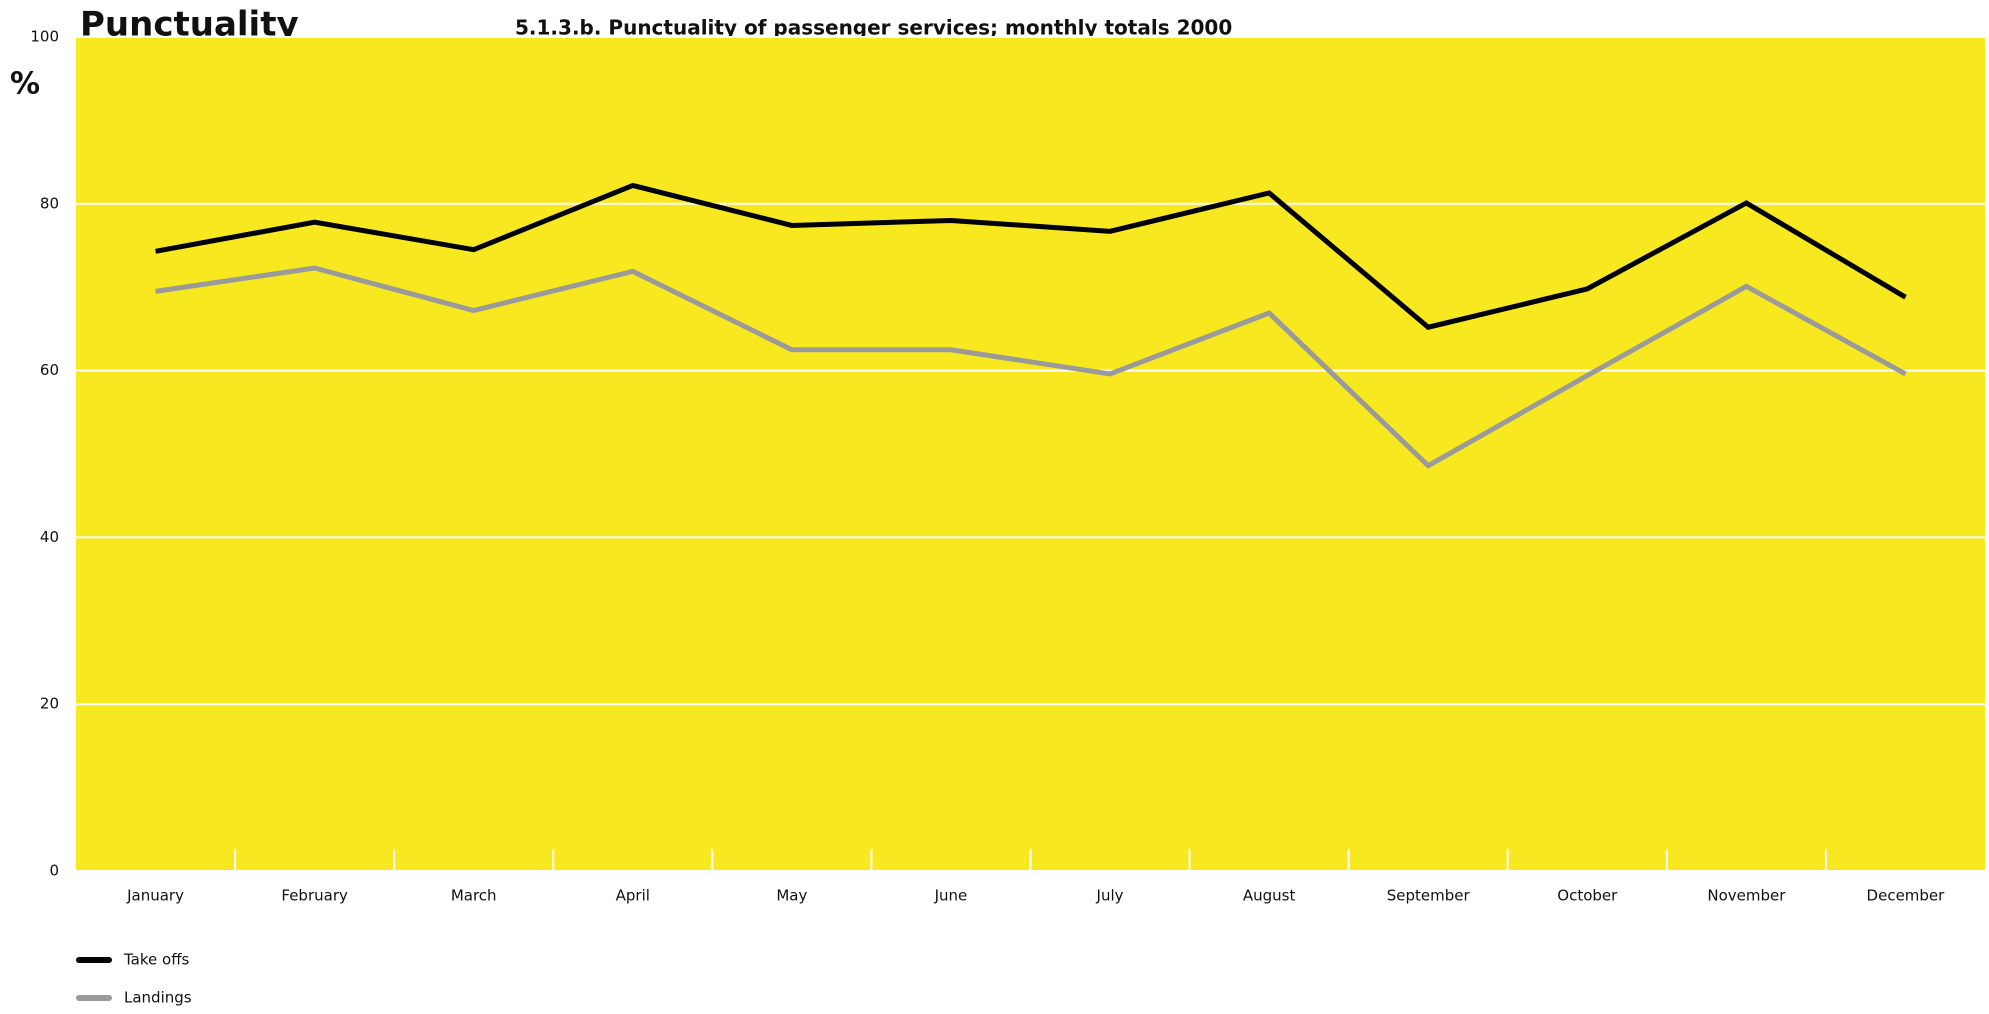 Image resolution: width=1989 pixels, height=1014 pixels. Describe the element at coordinates (791, 896) in the screenshot. I see `x-tick-label: May` at that location.